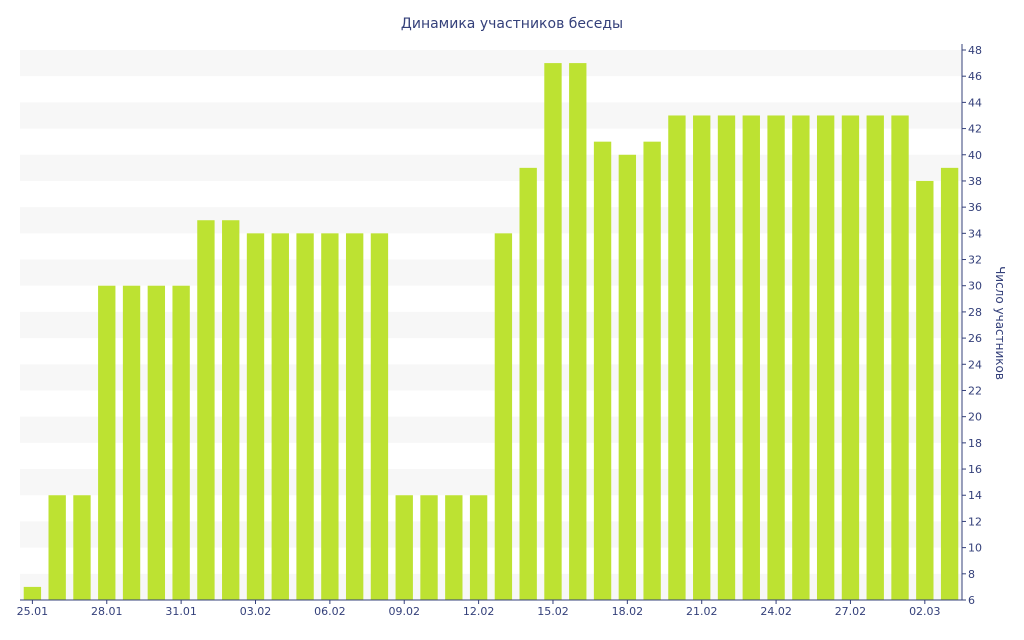 The image size is (1024, 640). I want to click on x-tick-label: 21.02, so click(702, 611).